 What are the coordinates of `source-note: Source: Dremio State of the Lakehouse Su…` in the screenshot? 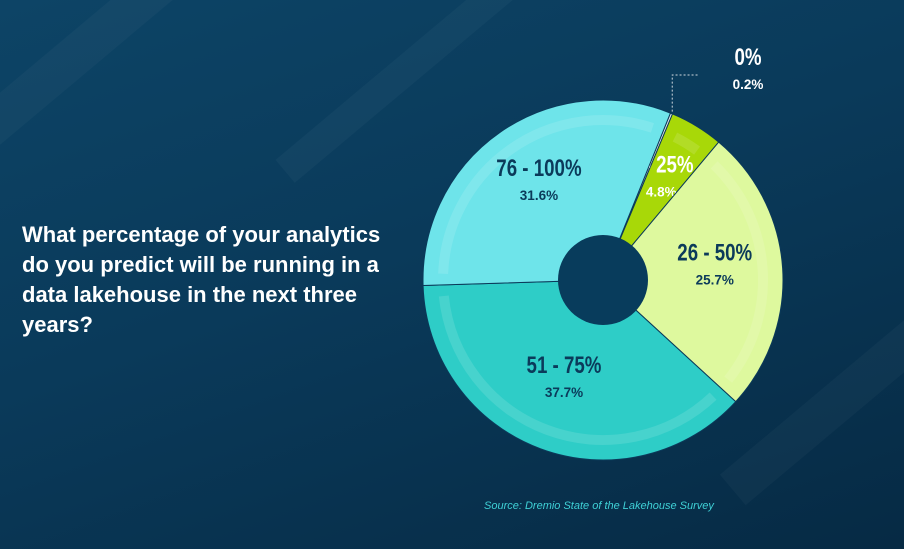 It's located at (599, 506).